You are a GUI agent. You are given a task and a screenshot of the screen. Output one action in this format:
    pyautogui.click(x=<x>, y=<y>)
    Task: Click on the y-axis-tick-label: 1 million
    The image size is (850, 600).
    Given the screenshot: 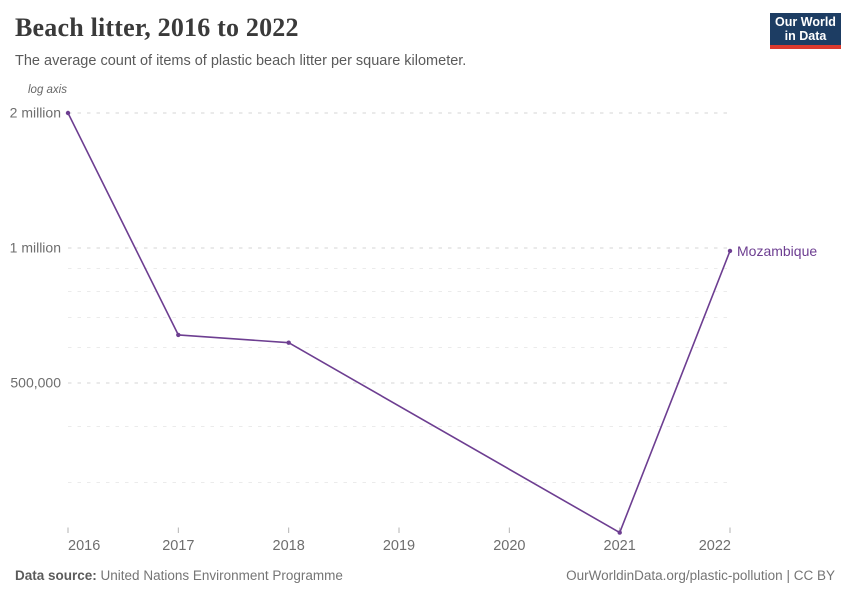 What is the action you would take?
    pyautogui.click(x=35, y=248)
    